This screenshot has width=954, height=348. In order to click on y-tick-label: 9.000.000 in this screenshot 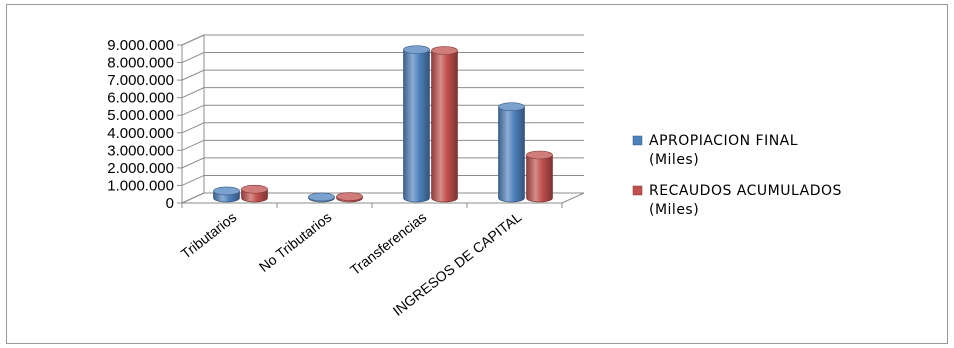, I will do `click(140, 45)`.